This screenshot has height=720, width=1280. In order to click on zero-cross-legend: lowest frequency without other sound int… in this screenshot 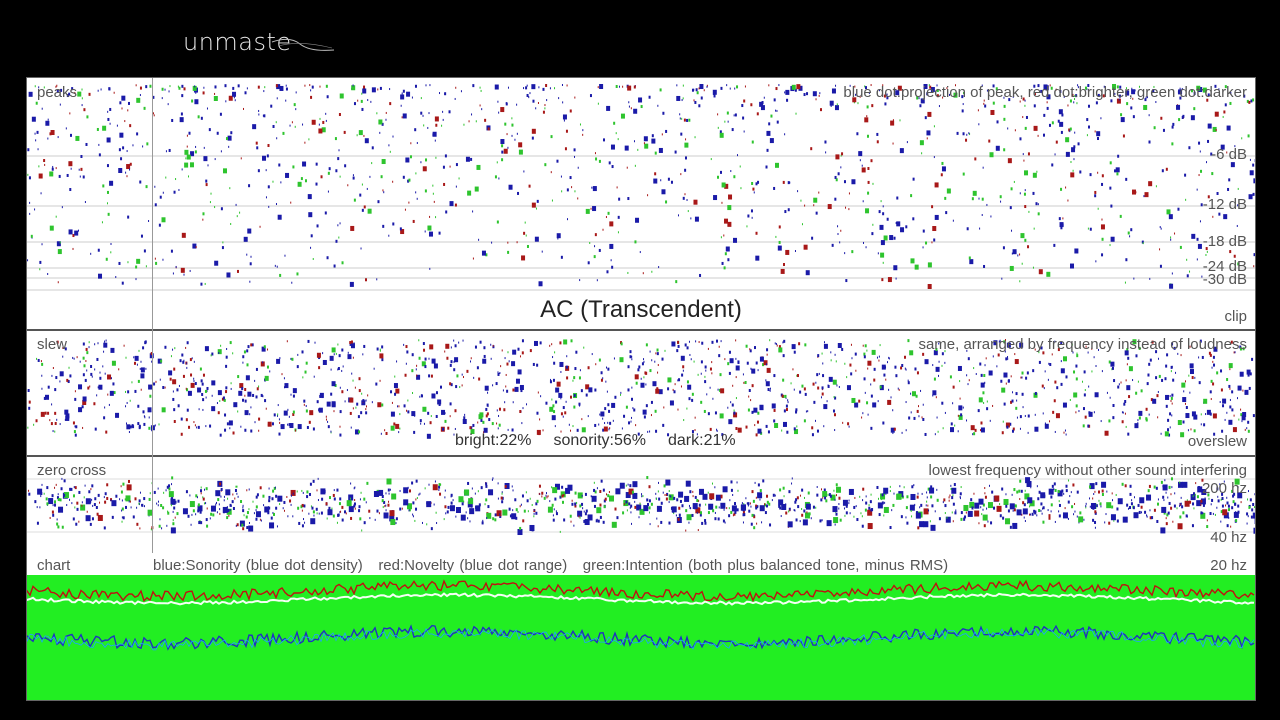, I will do `click(1087, 470)`.